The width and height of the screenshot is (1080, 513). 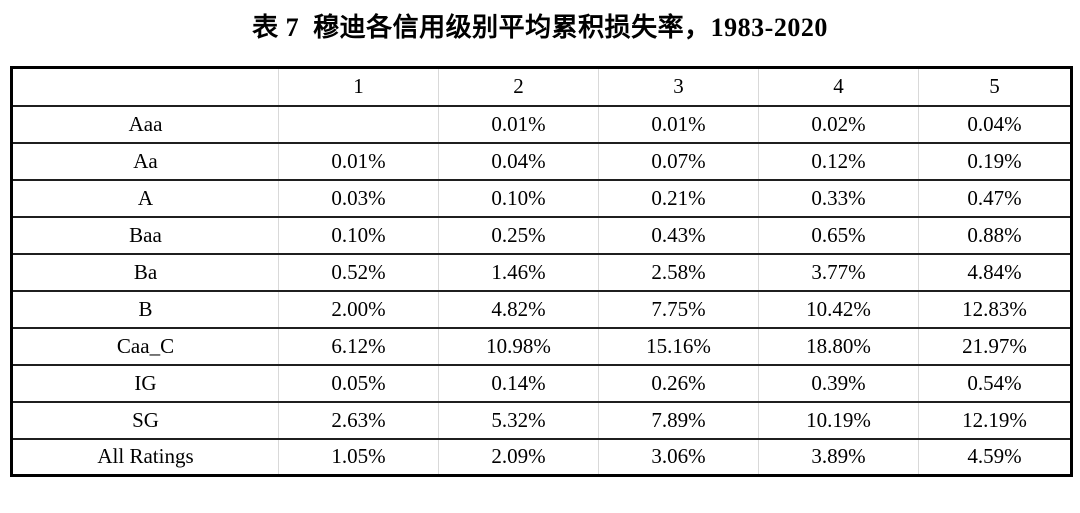 What do you see at coordinates (358, 308) in the screenshot?
I see `table-cell: 2.00%` at bounding box center [358, 308].